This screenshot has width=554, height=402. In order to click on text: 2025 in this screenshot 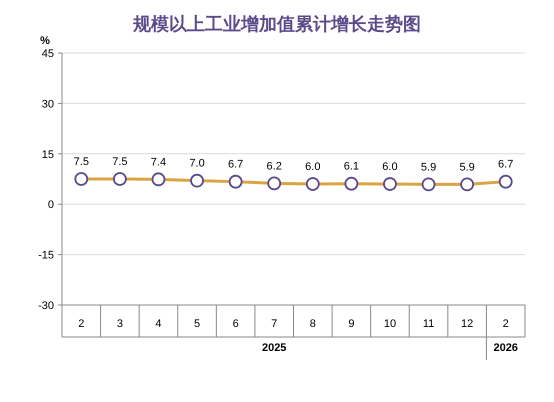, I will do `click(274, 348)`.